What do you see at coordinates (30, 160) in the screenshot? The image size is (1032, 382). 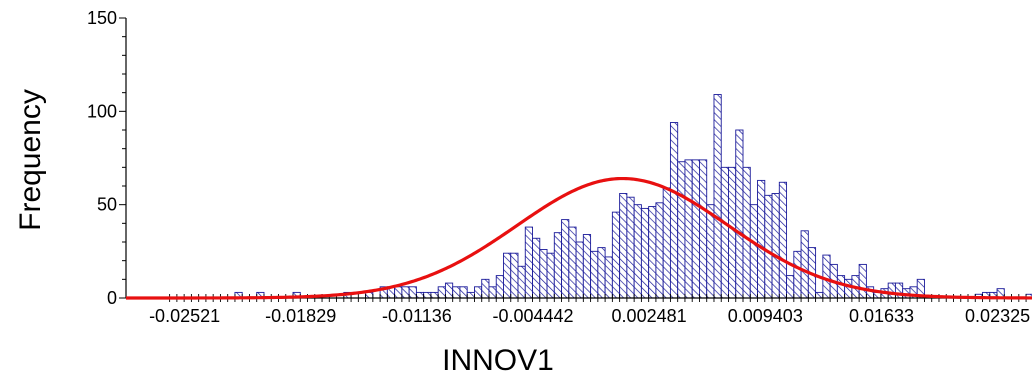 I see `y-axis-title: Frequency` at bounding box center [30, 160].